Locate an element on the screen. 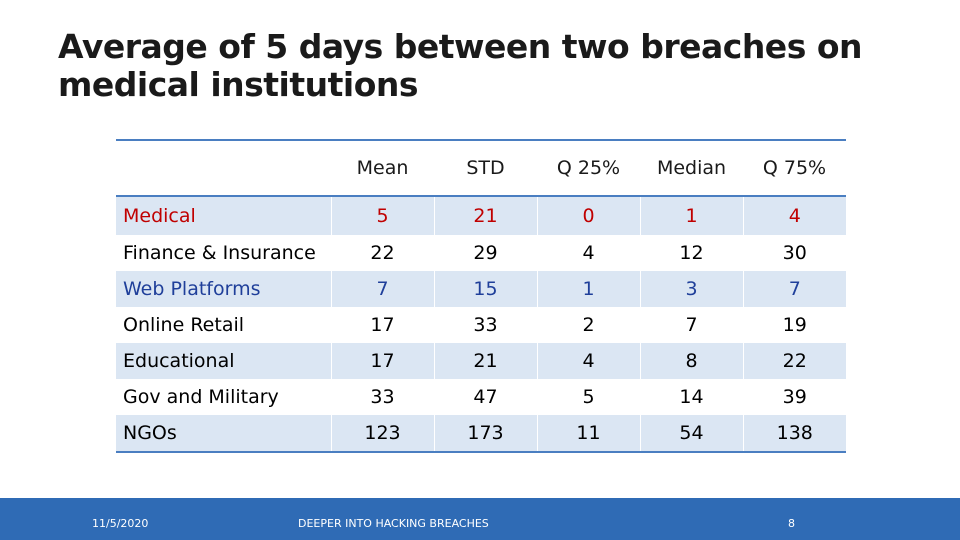  header-mean: Mean is located at coordinates (382, 168).